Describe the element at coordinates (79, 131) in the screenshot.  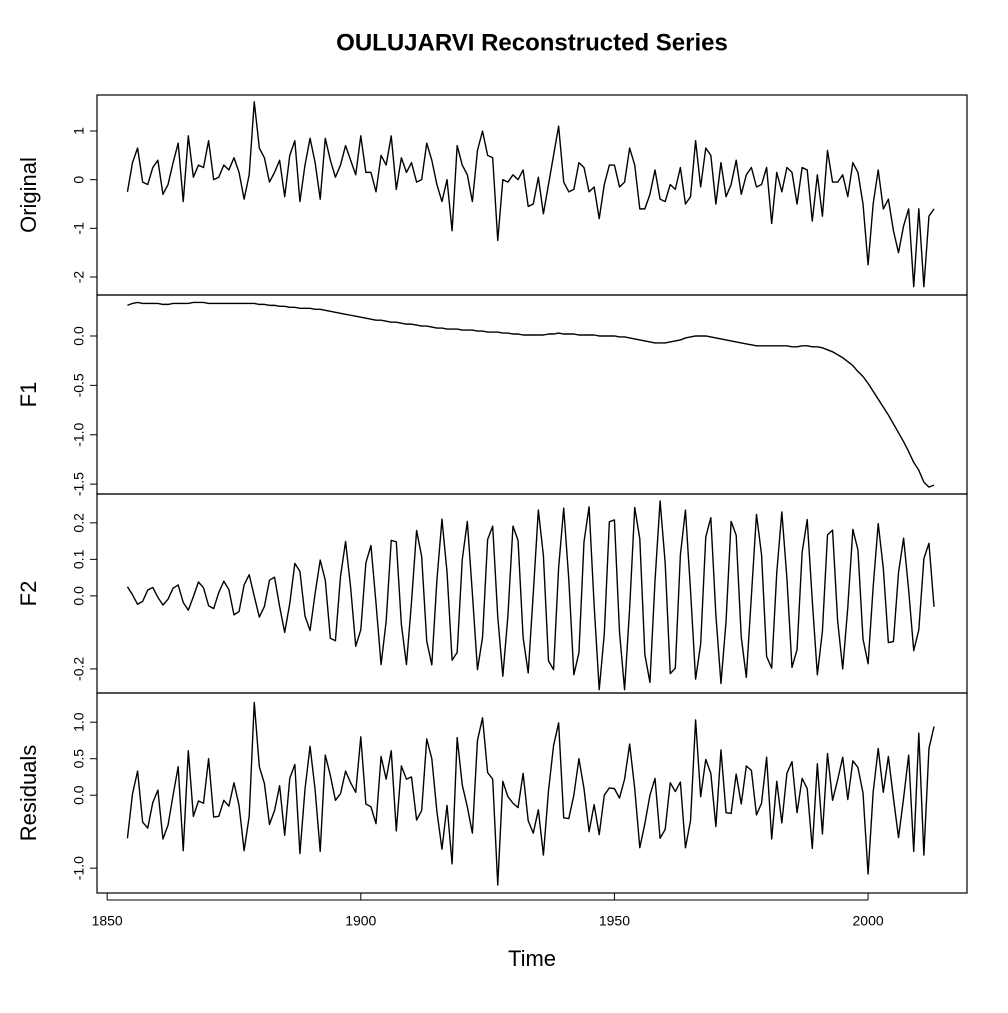
I see `y-tick-label: 1` at that location.